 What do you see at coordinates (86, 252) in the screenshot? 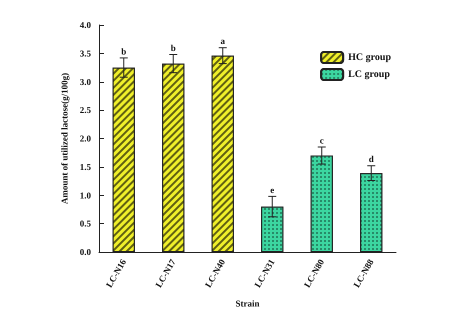
I see `y-tick-label: 0.0` at bounding box center [86, 252].